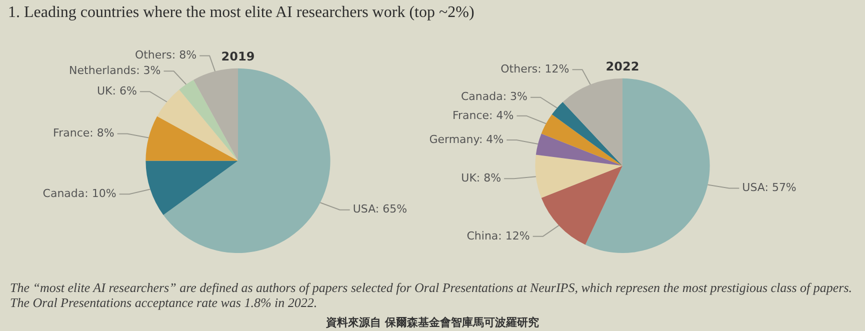 This screenshot has width=865, height=331. I want to click on text: The “most elite AI researchers” are defined as authors of papers selected for Oral Presentations at NeurIPS, which represen the most prestigious class of papers. The Oral Presentations acceptance rate was 1.8% in 2022., so click(432, 295).